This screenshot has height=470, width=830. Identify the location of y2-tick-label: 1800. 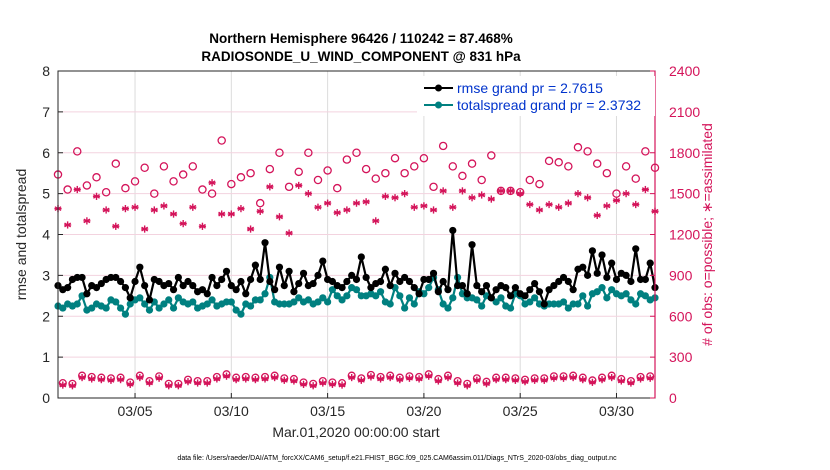
(684, 153).